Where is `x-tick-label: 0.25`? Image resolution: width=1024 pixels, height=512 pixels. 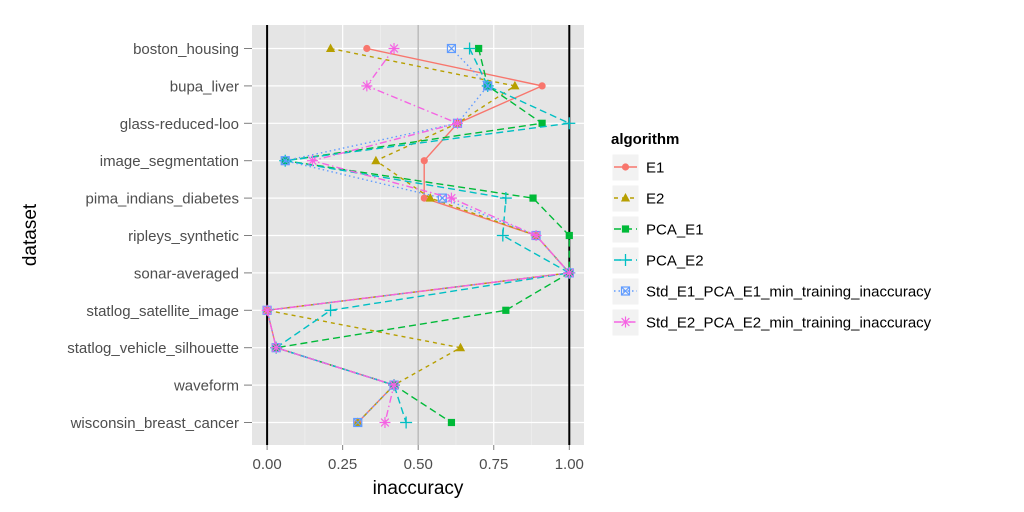
x-tick-label: 0.25 is located at coordinates (342, 464).